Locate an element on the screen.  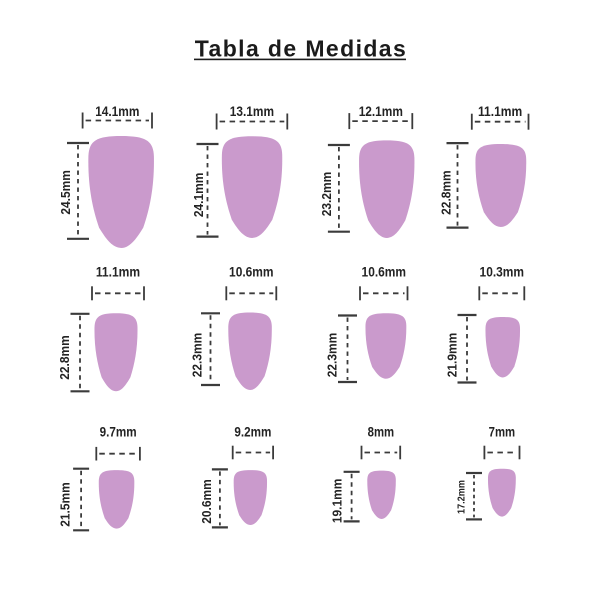
svg-text: 9.7mm is located at coordinates (118, 431).